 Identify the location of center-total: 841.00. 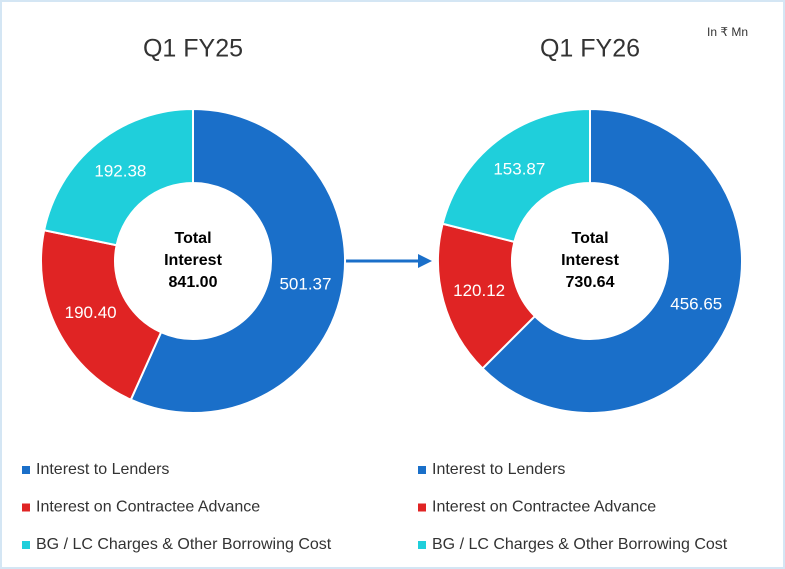
(193, 282).